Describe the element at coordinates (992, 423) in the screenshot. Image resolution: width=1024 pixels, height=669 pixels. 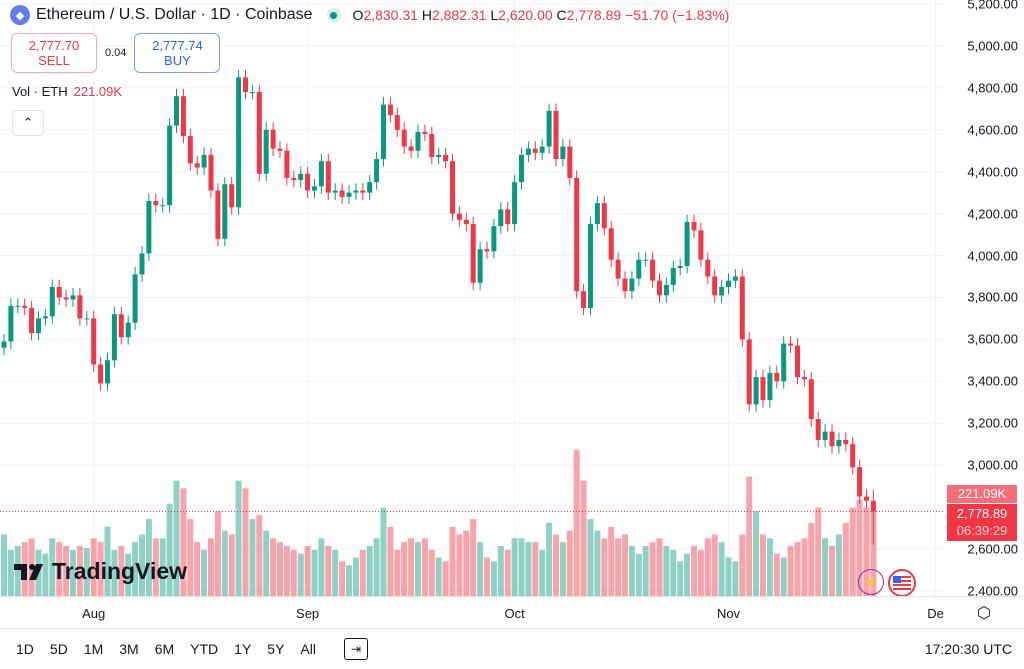
I see `price-axis-label: 3,200.00` at that location.